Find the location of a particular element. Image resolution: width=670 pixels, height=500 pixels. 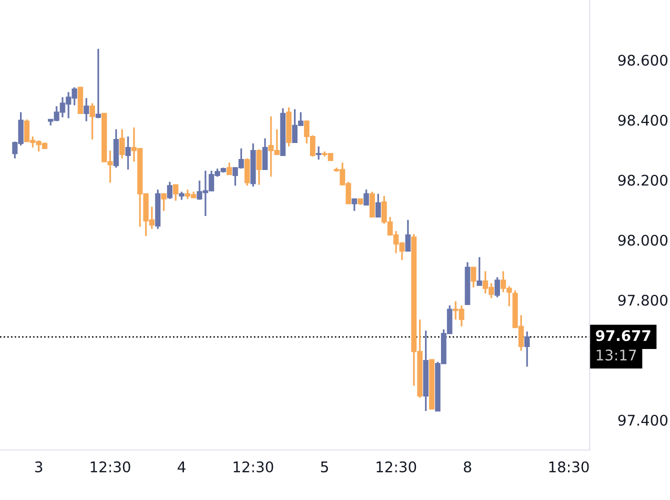

text: 13:17 is located at coordinates (616, 355).